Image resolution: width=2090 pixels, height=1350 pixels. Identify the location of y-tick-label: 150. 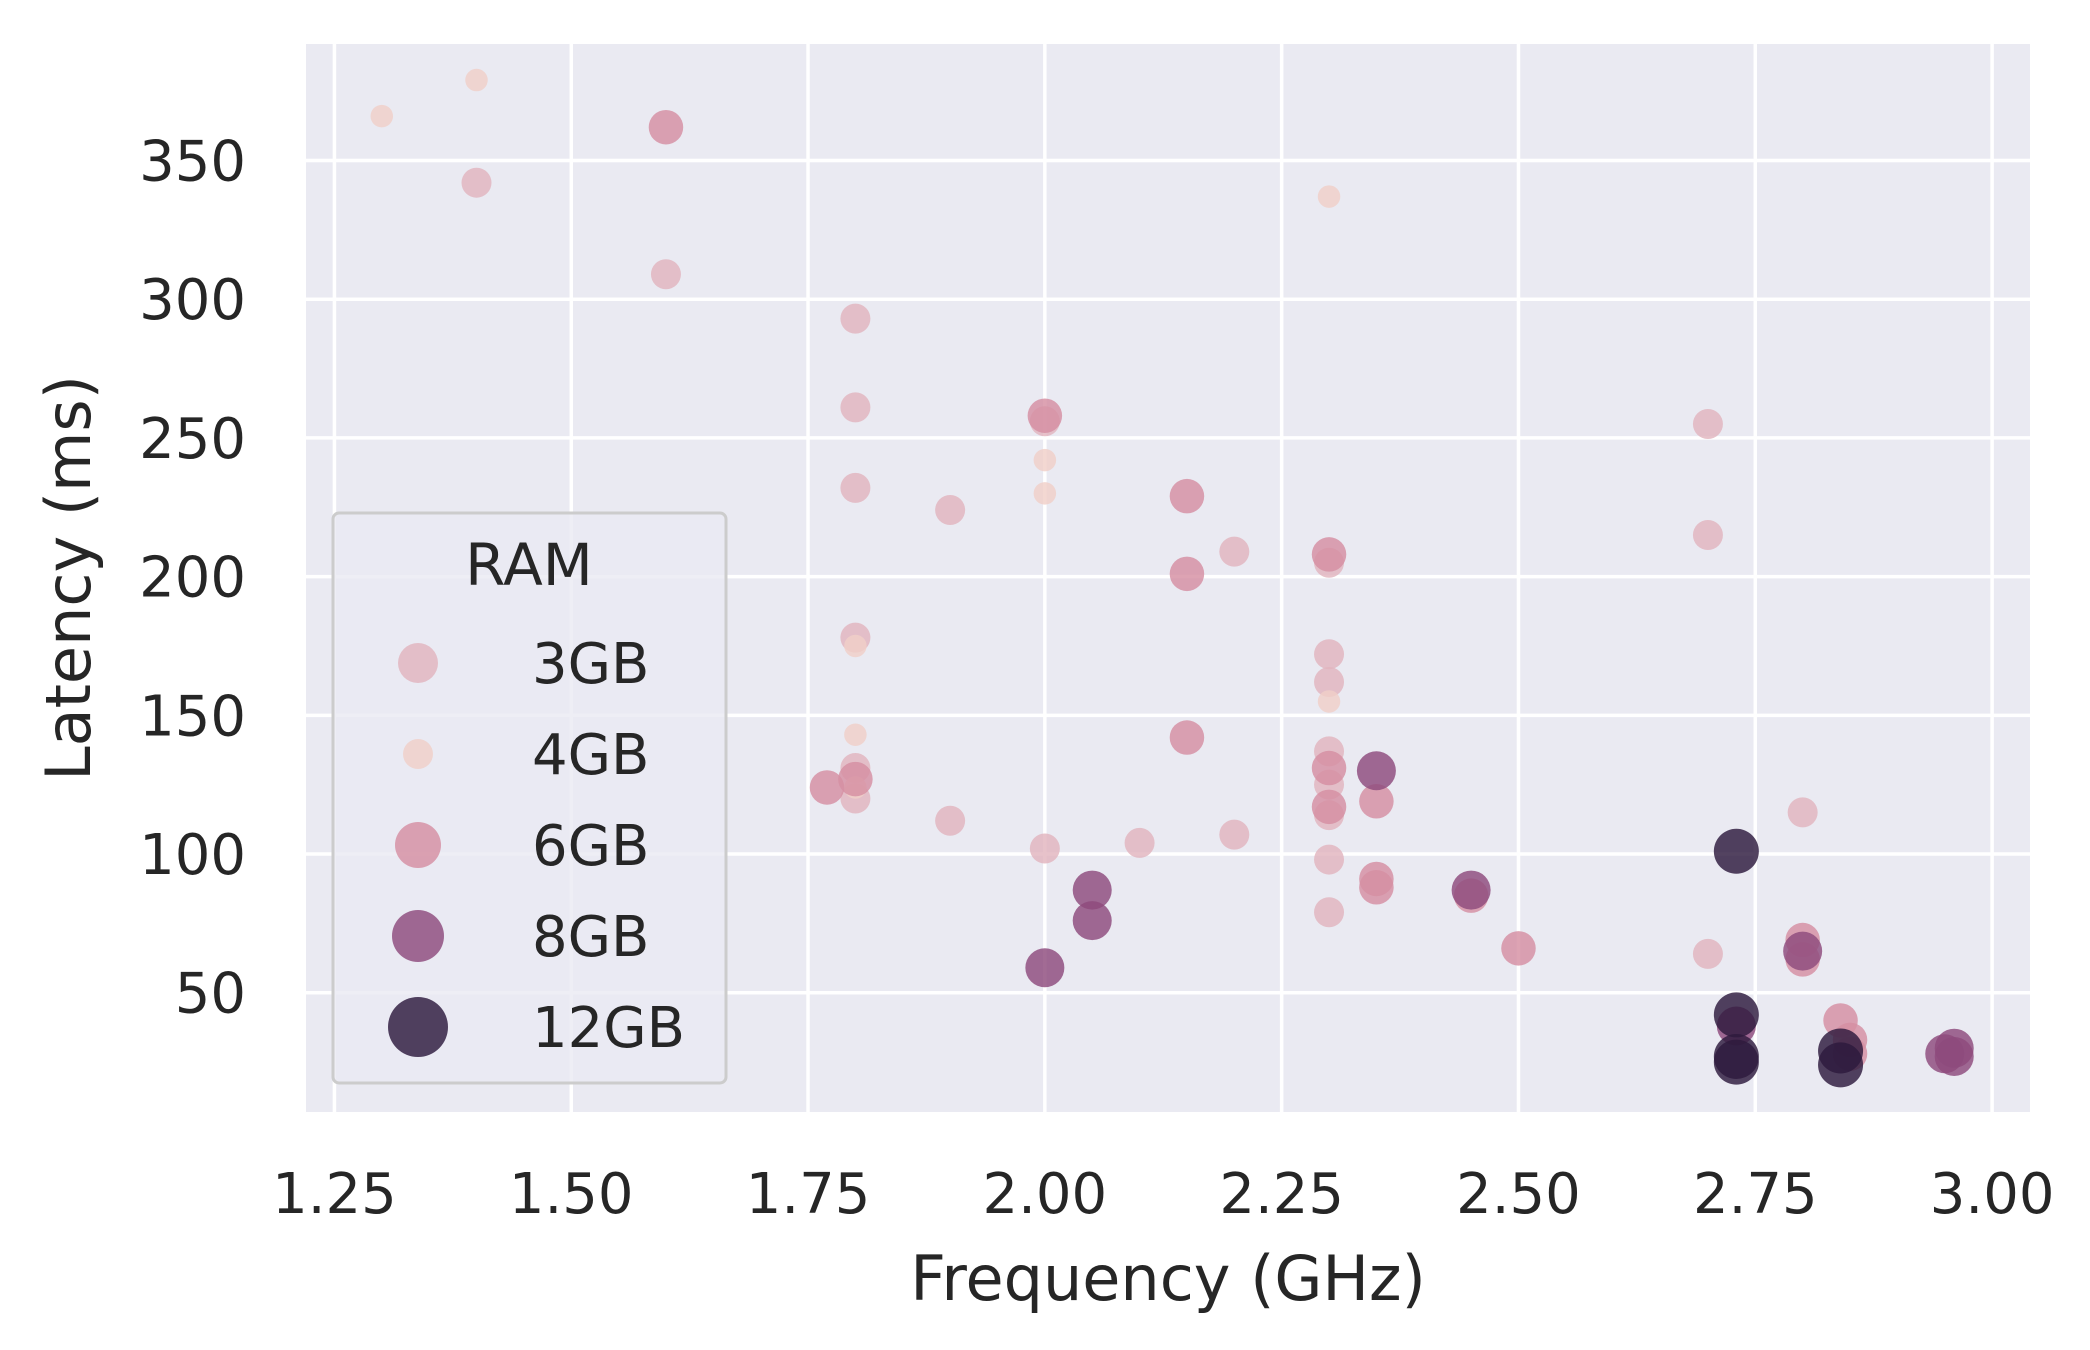
(192, 716).